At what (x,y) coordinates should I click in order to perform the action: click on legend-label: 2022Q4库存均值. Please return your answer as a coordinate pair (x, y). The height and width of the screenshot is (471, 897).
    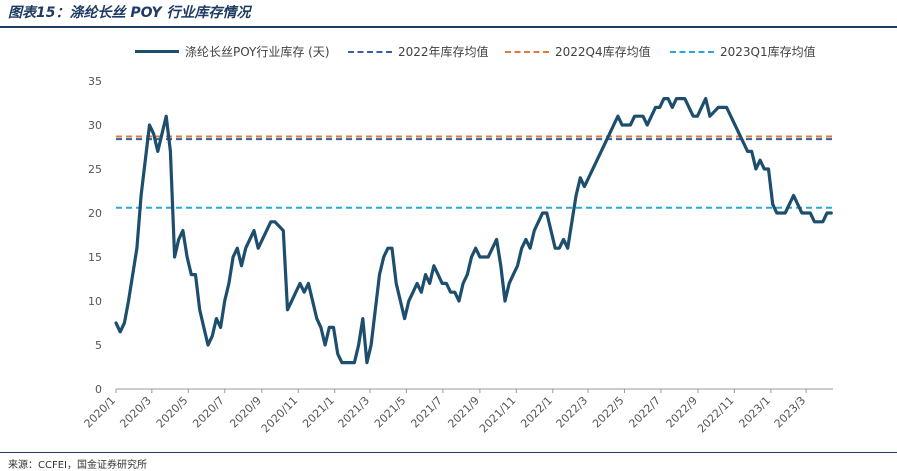
    Looking at the image, I should click on (603, 52).